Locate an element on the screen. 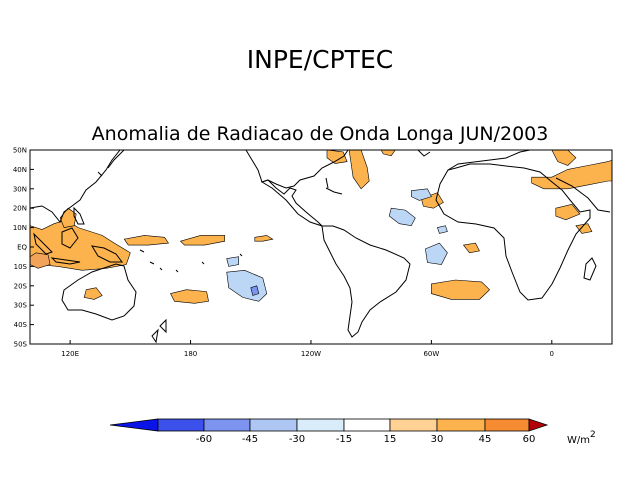  colorbar: -60 -45 -30 -15 15 30 45 60 is located at coordinates (329, 431).